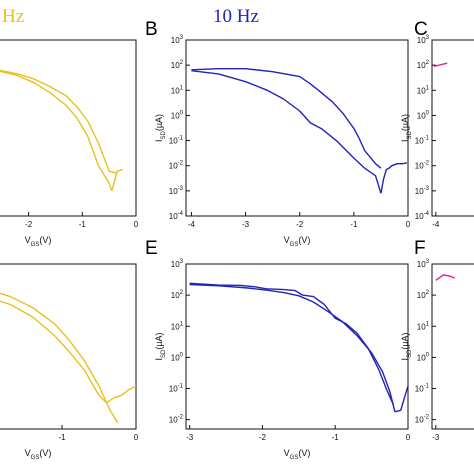 Image resolution: width=474 pixels, height=474 pixels. What do you see at coordinates (62, 437) in the screenshot?
I see `panel-d-xtick-label-0: -1` at bounding box center [62, 437].